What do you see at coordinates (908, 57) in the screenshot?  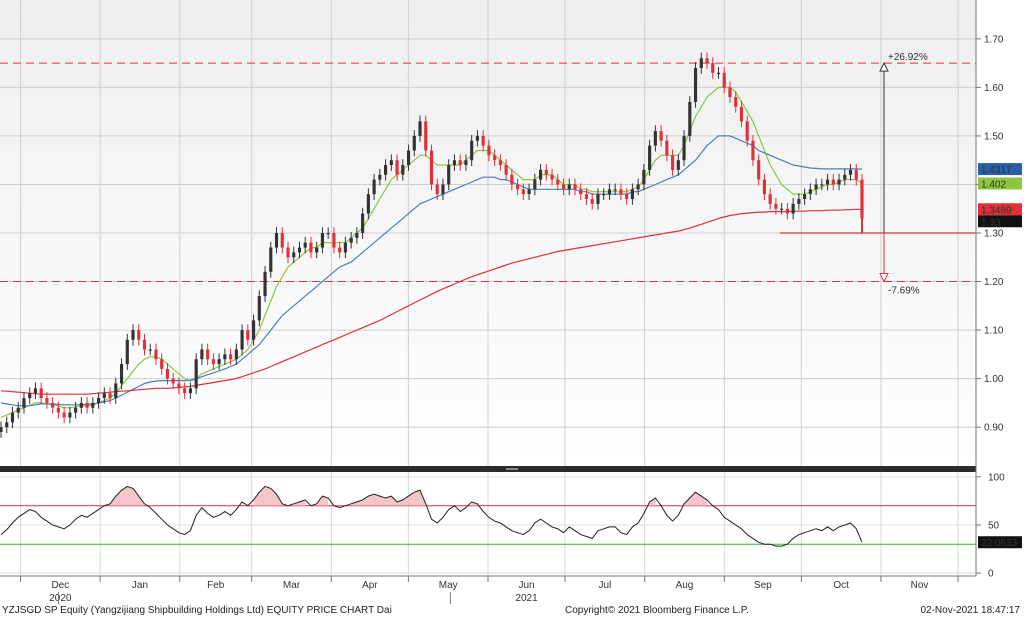 I see `range-up-label: +26.92%` at bounding box center [908, 57].